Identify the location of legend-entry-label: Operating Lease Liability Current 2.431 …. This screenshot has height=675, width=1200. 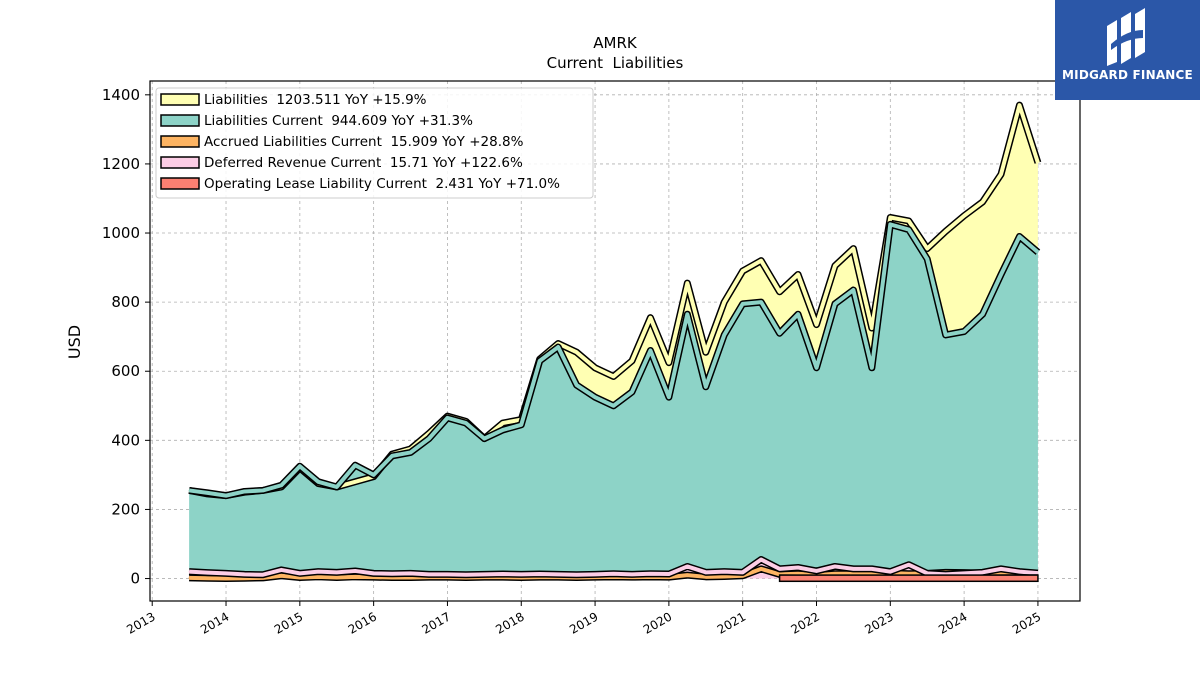
(382, 184).